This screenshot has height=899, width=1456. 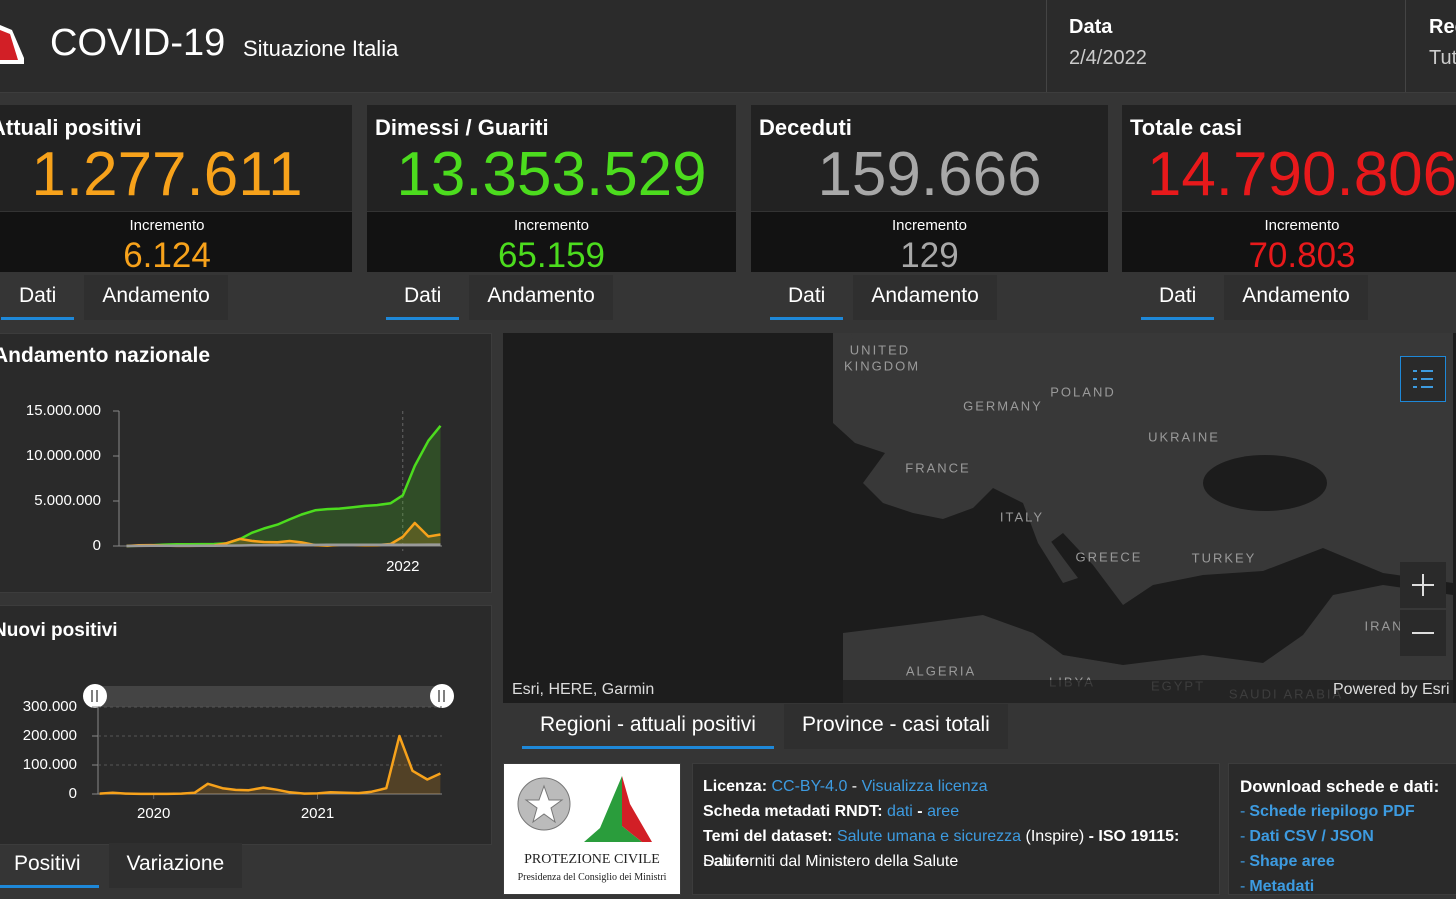 What do you see at coordinates (551, 225) in the screenshot?
I see `increment-label: Incremento` at bounding box center [551, 225].